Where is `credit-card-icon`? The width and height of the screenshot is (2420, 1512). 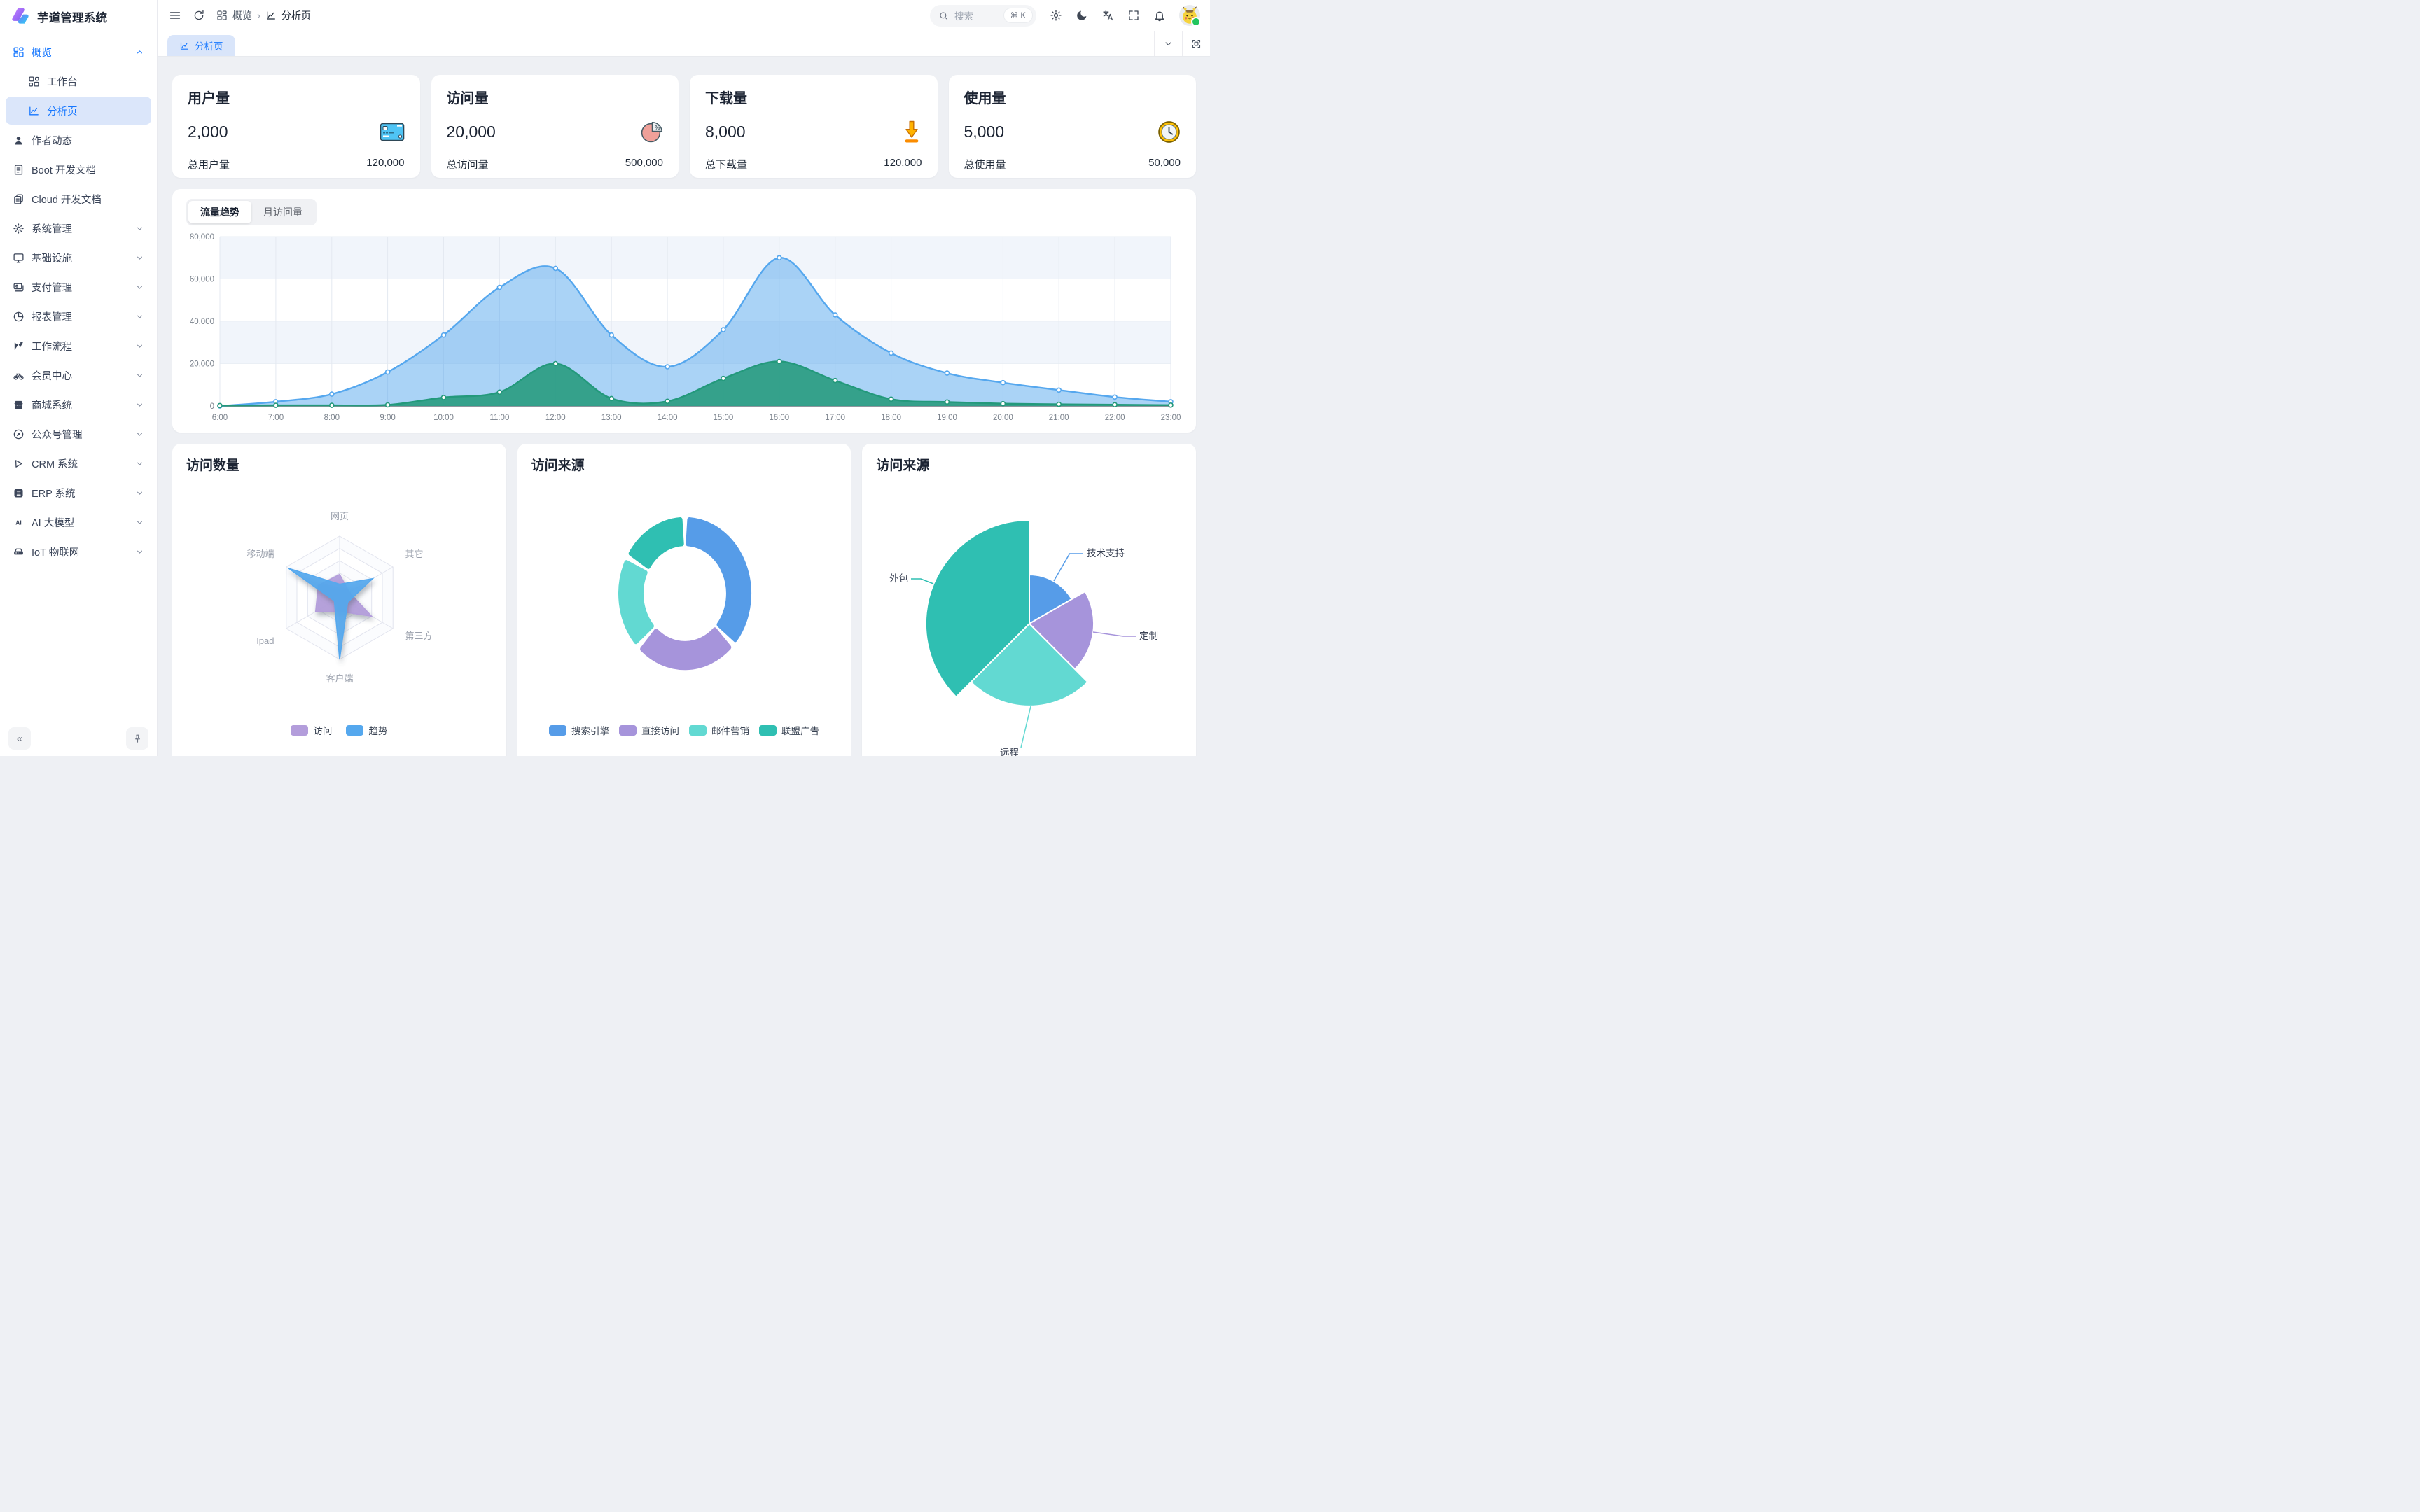 credit-card-icon is located at coordinates (392, 132).